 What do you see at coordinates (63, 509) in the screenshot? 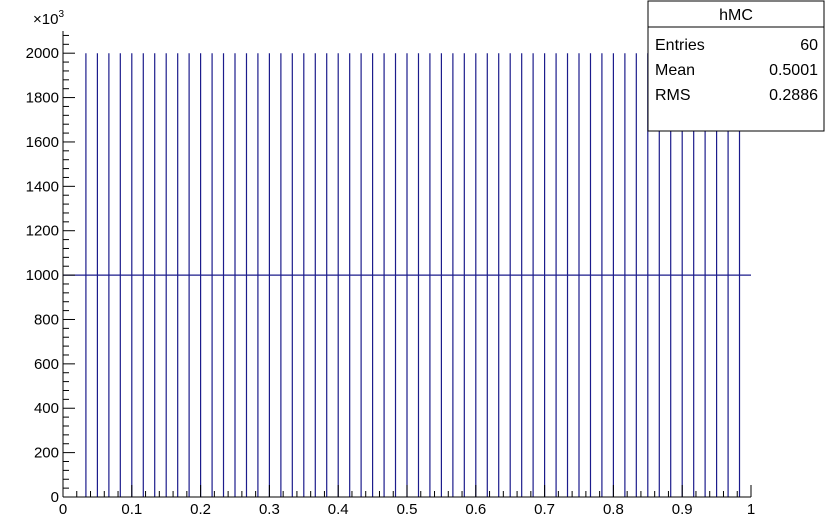
I see `x-tick-label: 0` at bounding box center [63, 509].